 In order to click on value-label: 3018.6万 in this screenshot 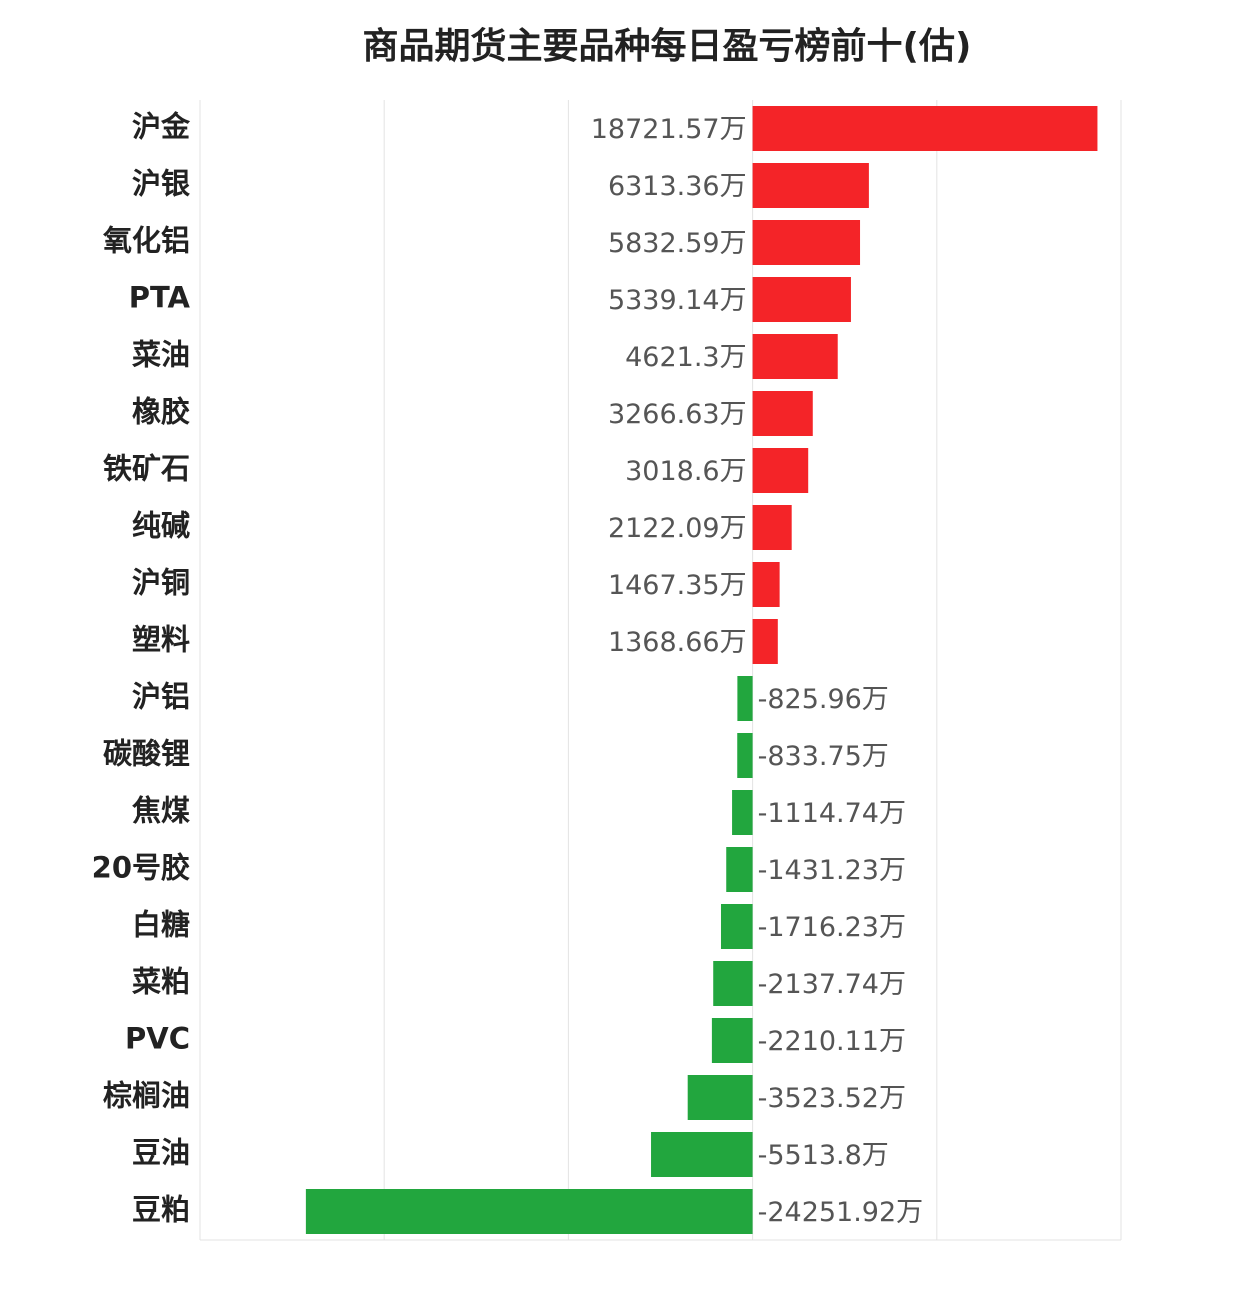, I will do `click(685, 471)`.